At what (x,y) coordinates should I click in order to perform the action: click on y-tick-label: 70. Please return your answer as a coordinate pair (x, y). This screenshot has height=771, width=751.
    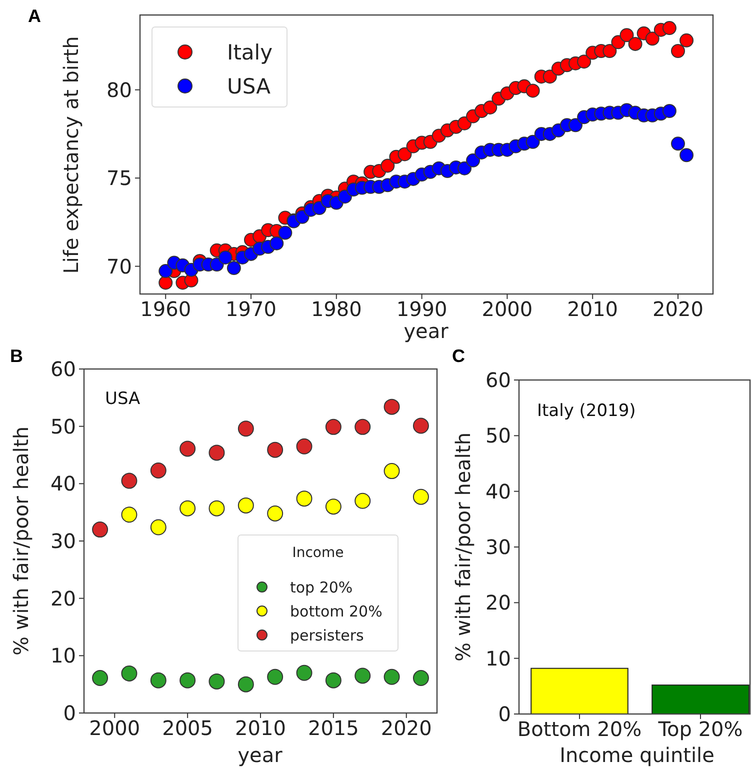
    Looking at the image, I should click on (119, 266).